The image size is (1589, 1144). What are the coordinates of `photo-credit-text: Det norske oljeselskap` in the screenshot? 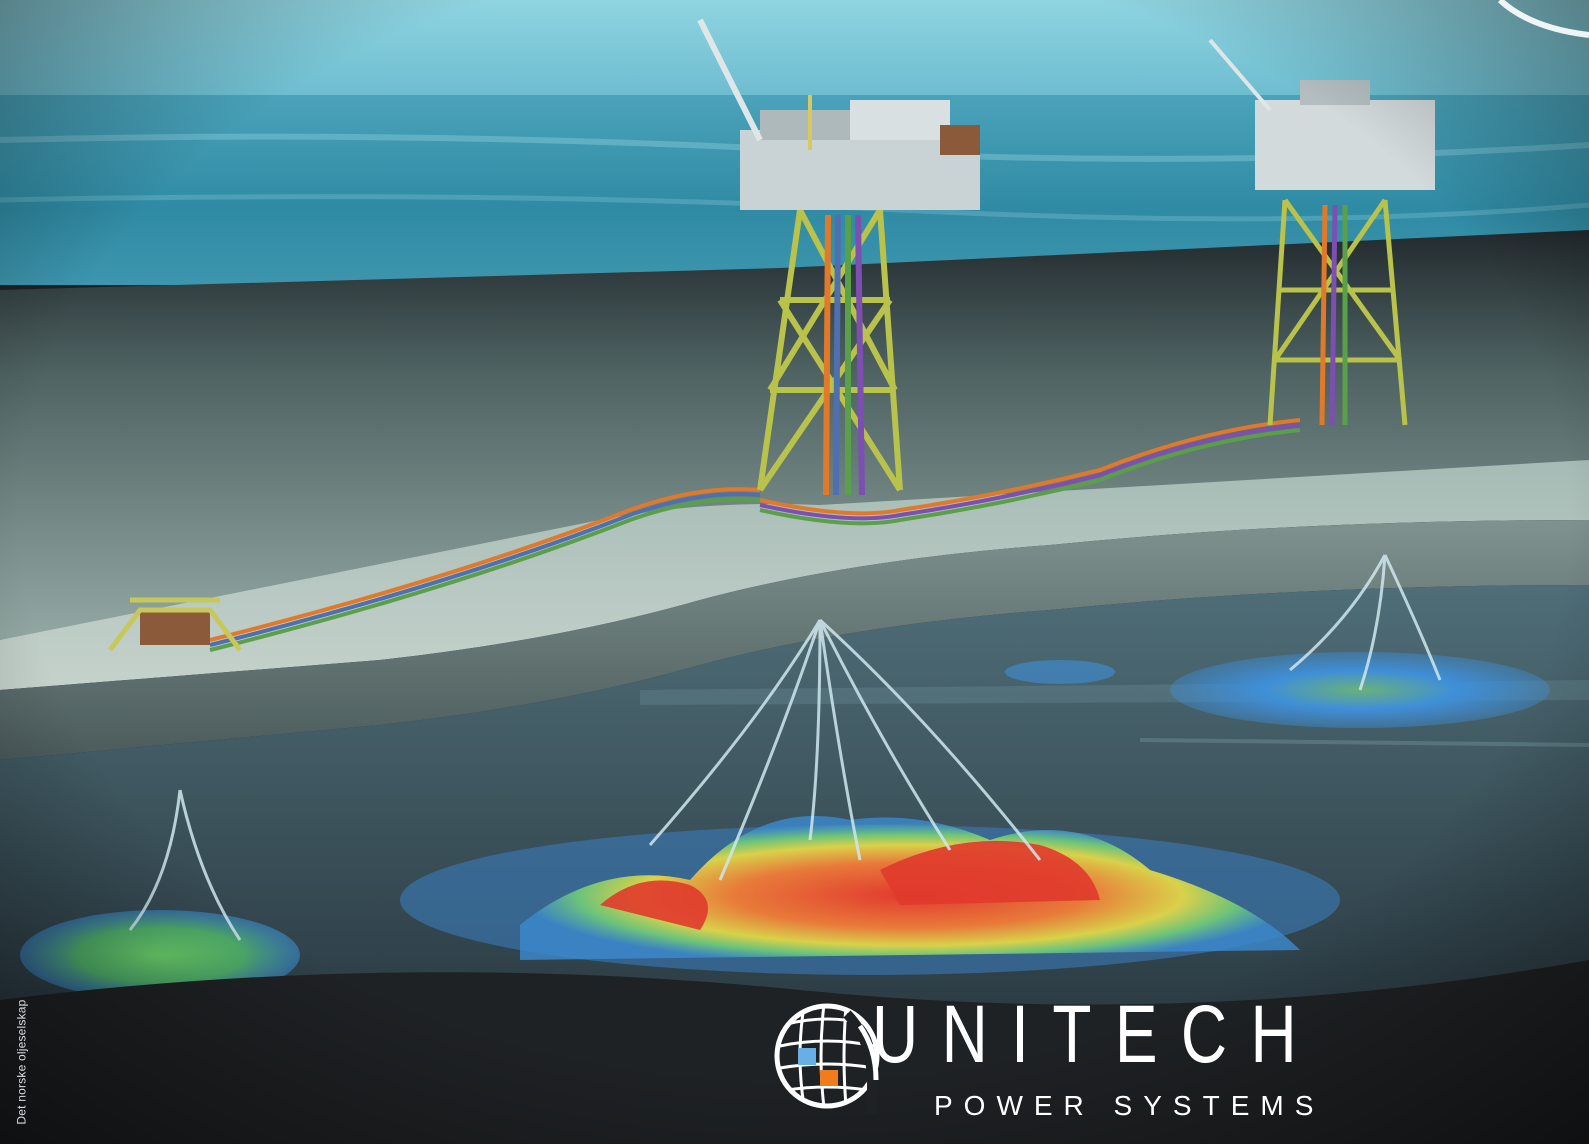 It's located at (22, 1062).